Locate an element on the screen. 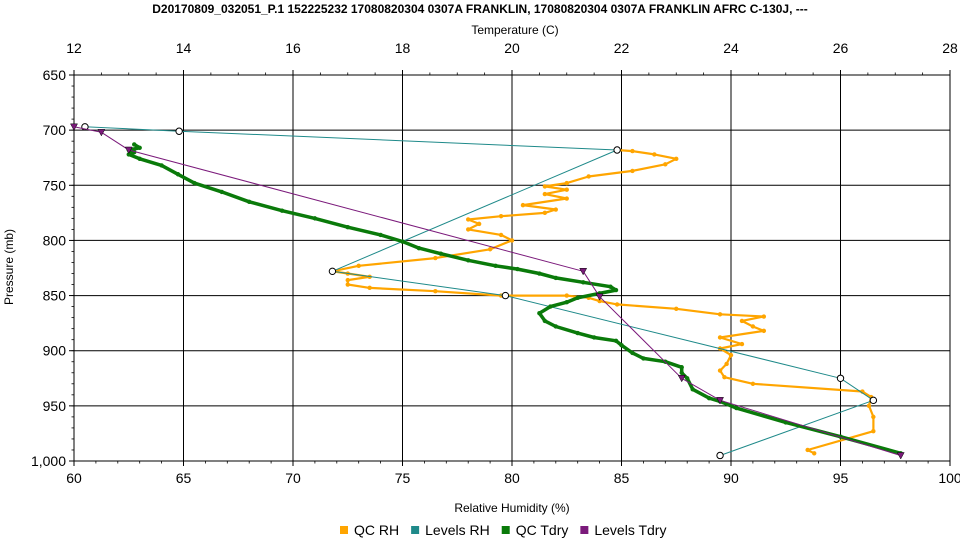 The image size is (960, 542). top-tick-label: 16 is located at coordinates (293, 48).